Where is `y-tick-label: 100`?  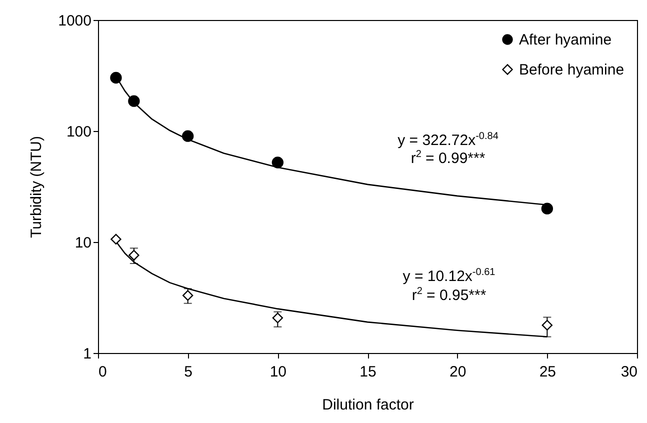
y-tick-label: 100 is located at coordinates (79, 132).